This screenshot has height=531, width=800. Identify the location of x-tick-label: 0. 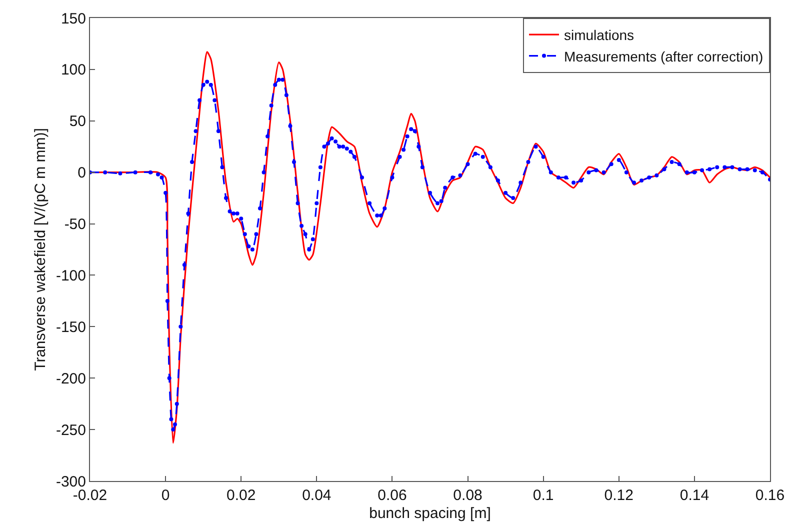
(165, 495).